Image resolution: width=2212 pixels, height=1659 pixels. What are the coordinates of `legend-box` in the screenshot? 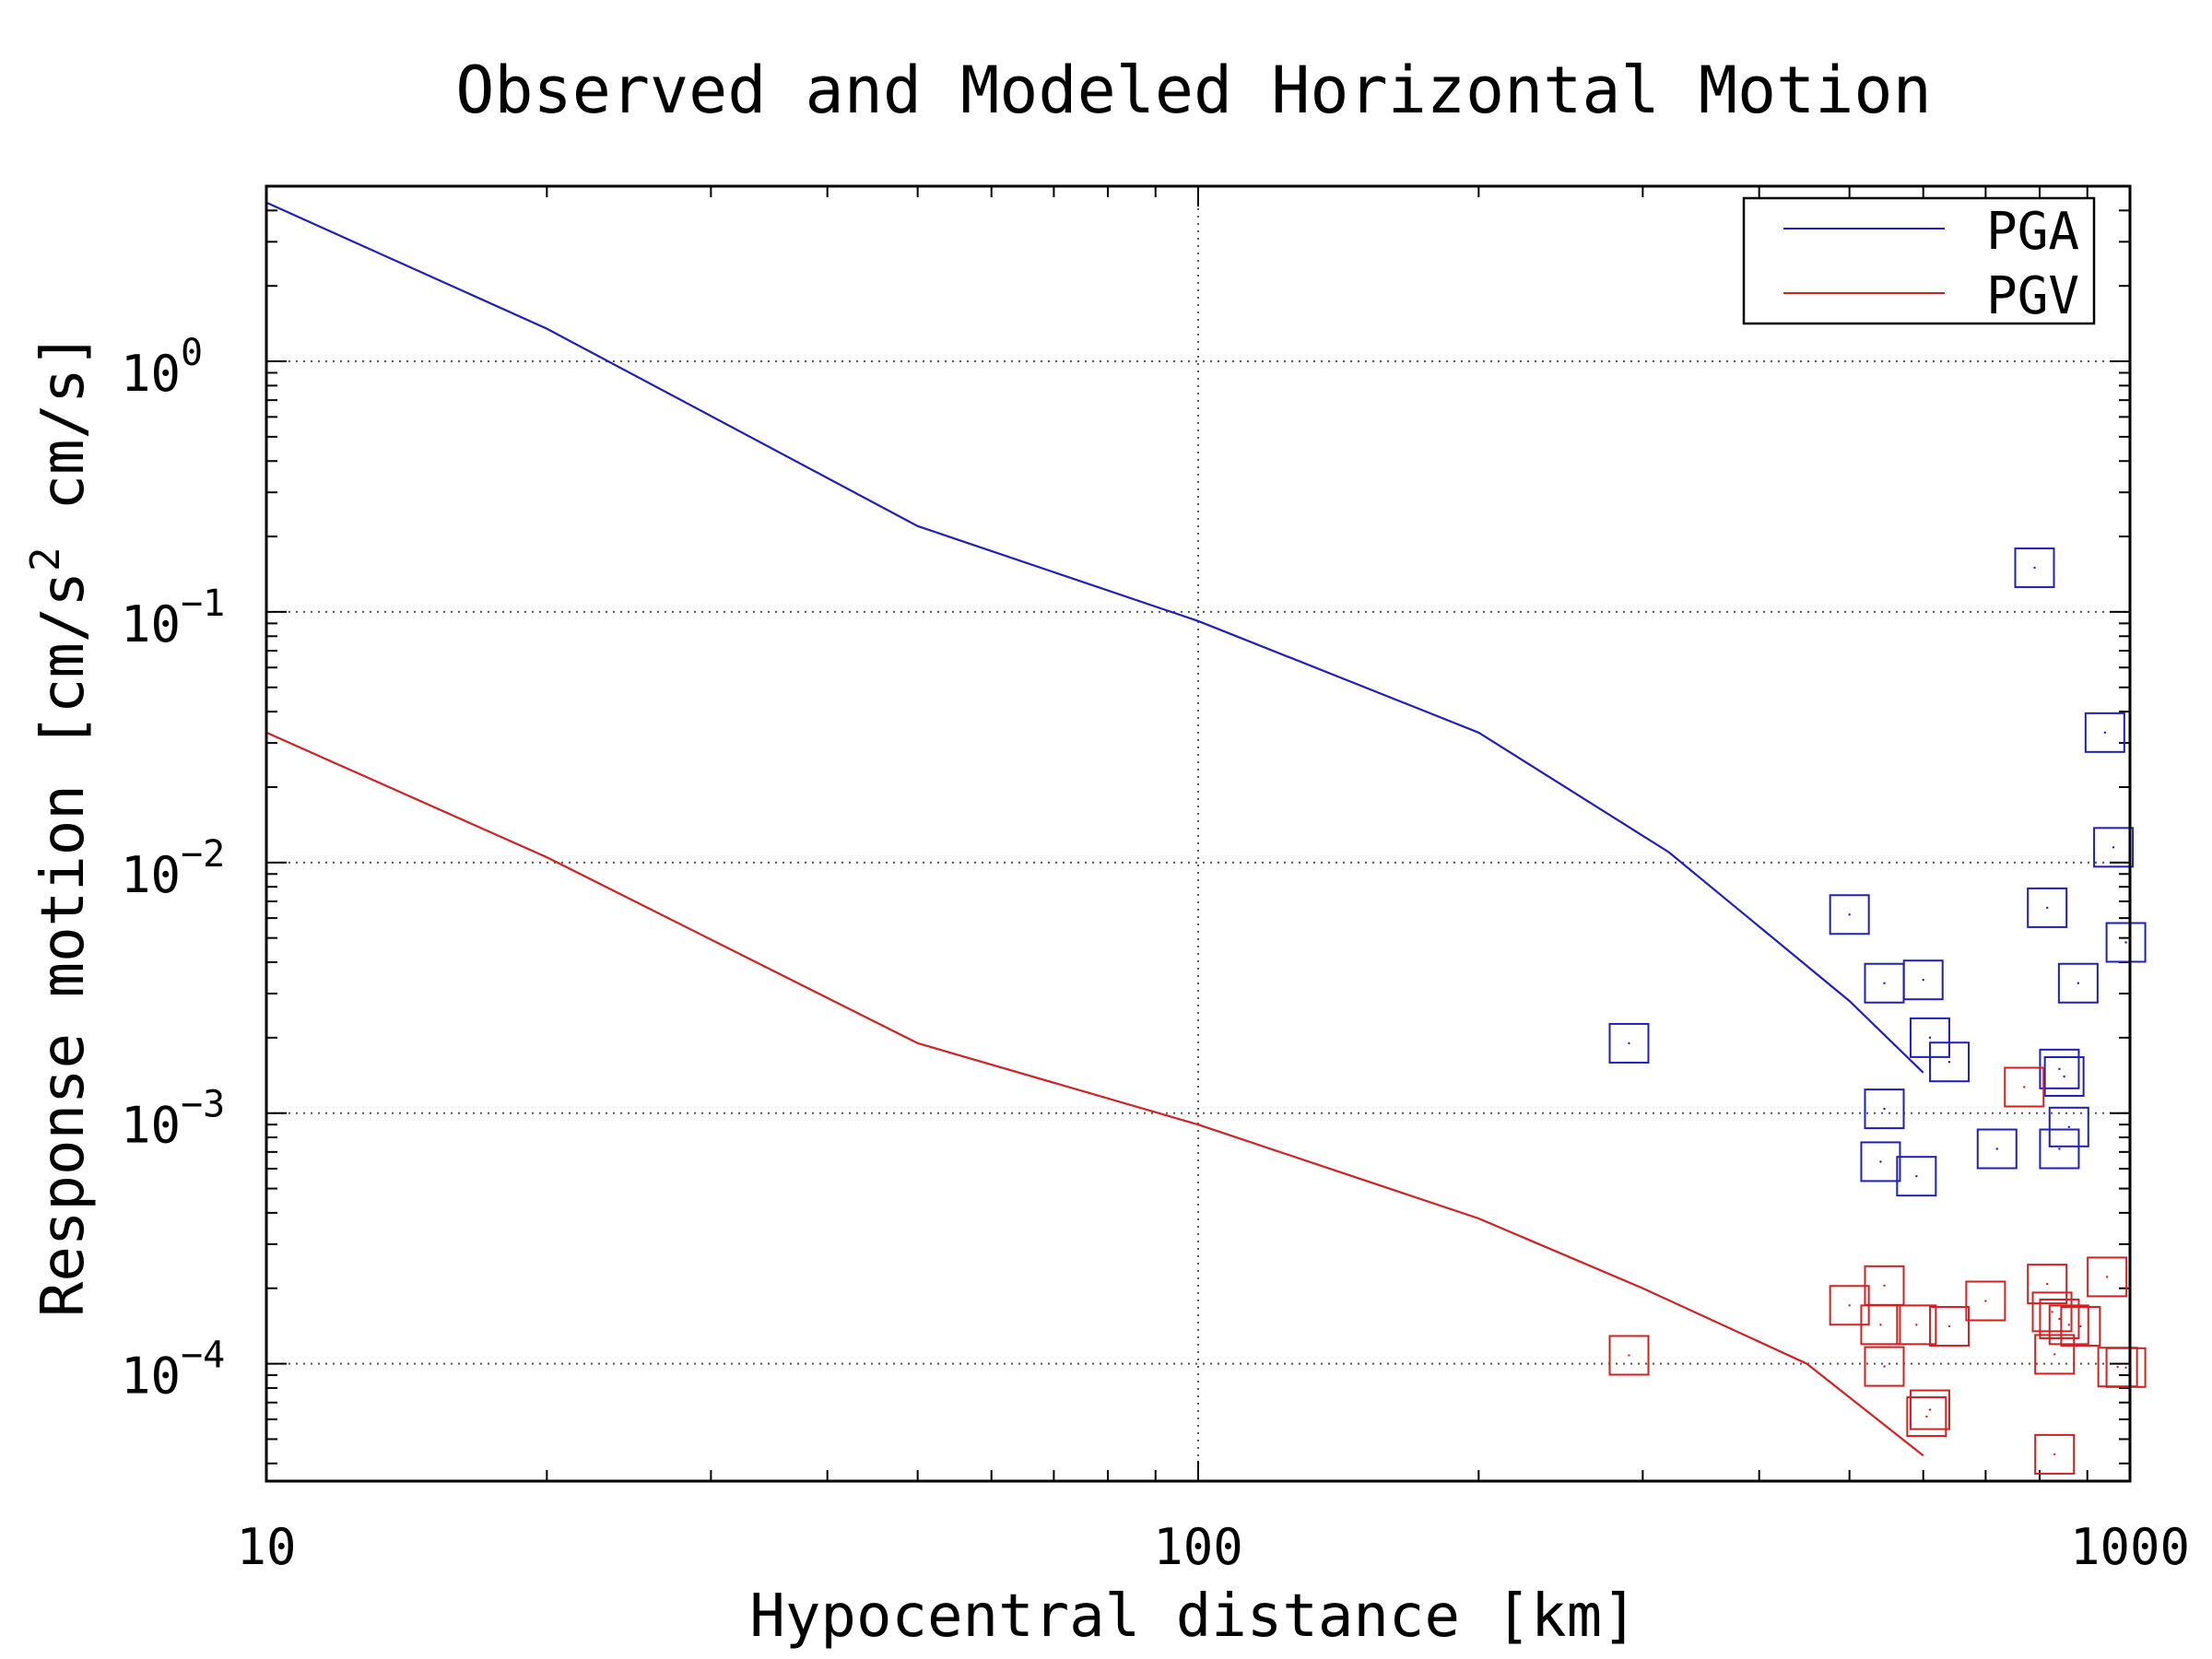 It's located at (1919, 260).